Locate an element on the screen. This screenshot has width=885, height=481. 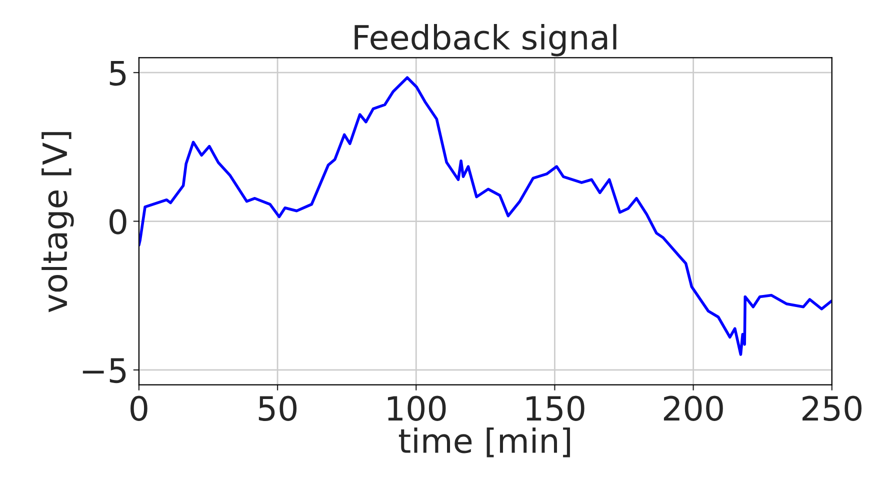
x-tick-label: 200 is located at coordinates (693, 409).